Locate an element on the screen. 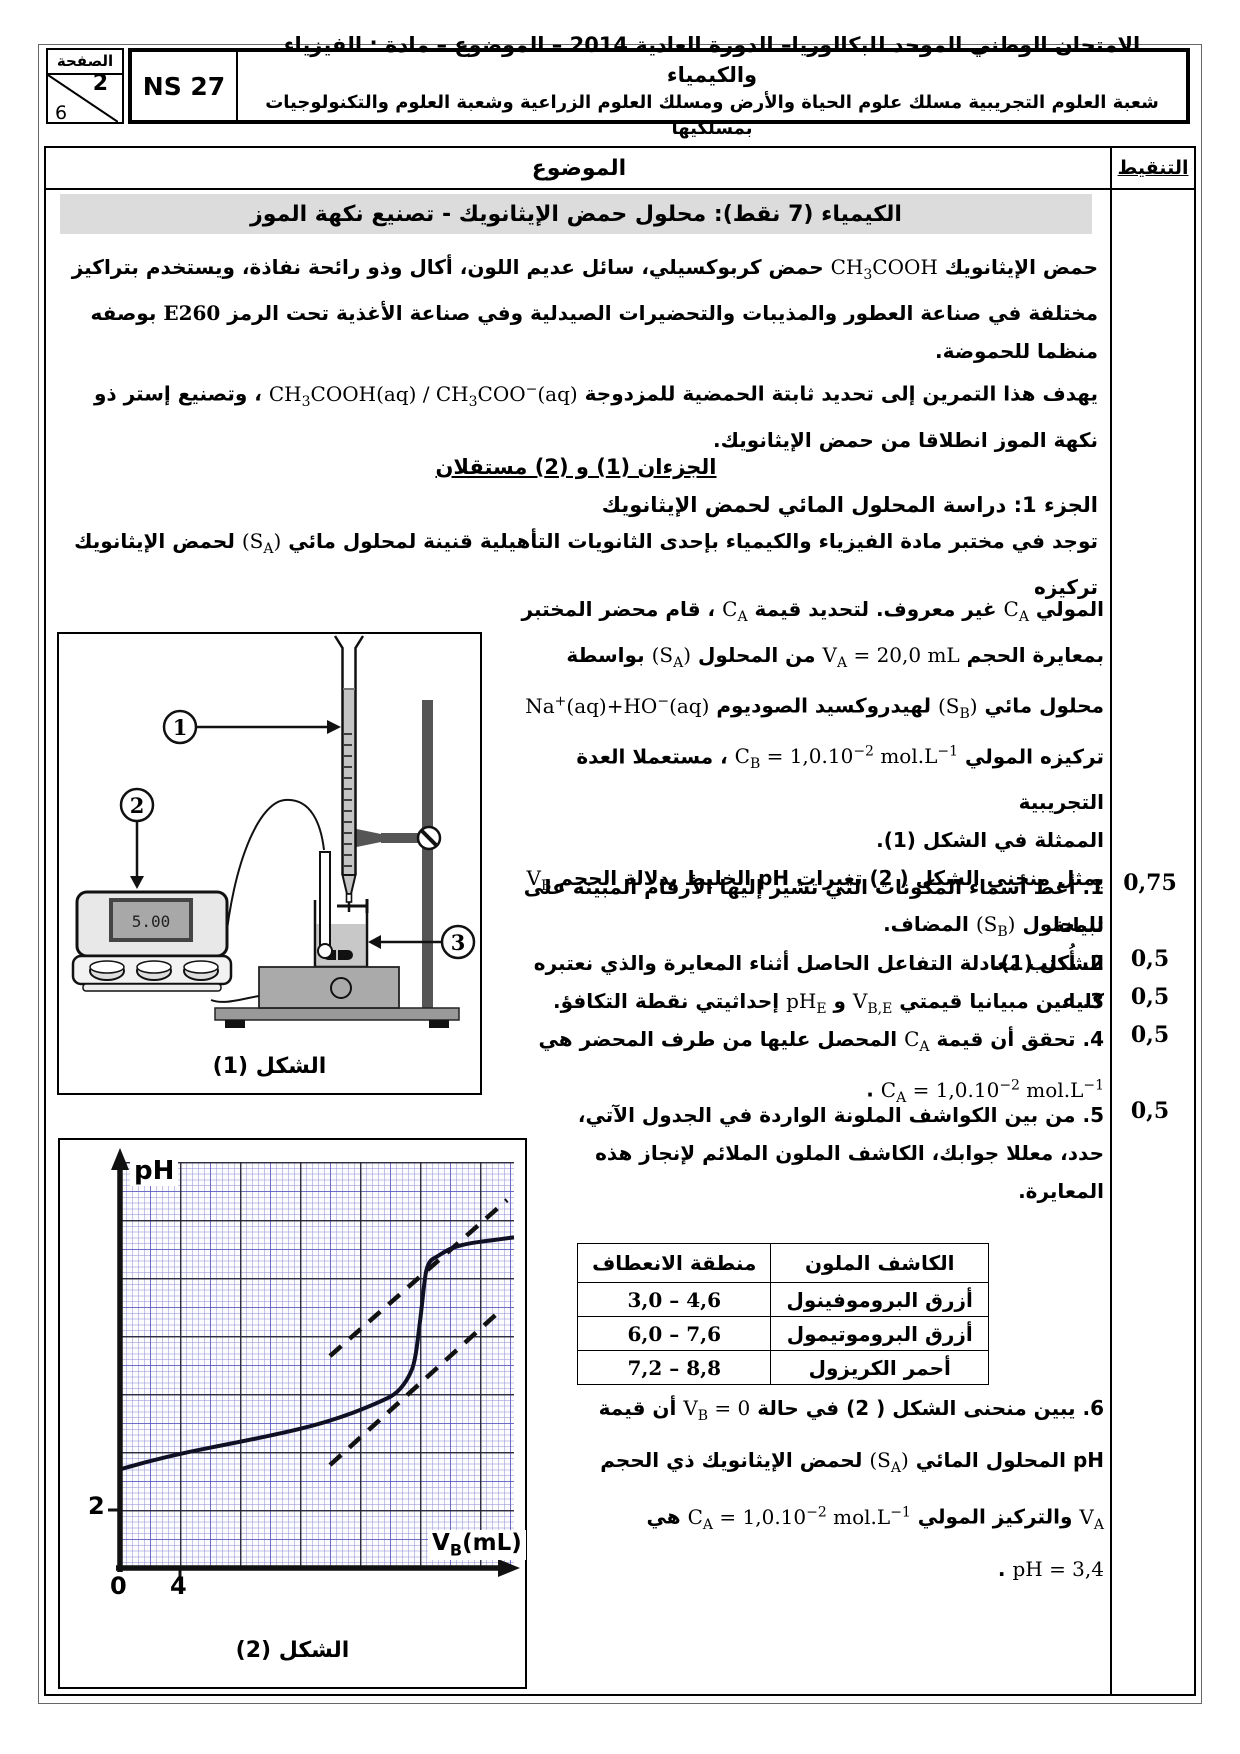 This screenshot has width=1240, height=1754. subject-column-title: الموضوع is located at coordinates (579, 168).